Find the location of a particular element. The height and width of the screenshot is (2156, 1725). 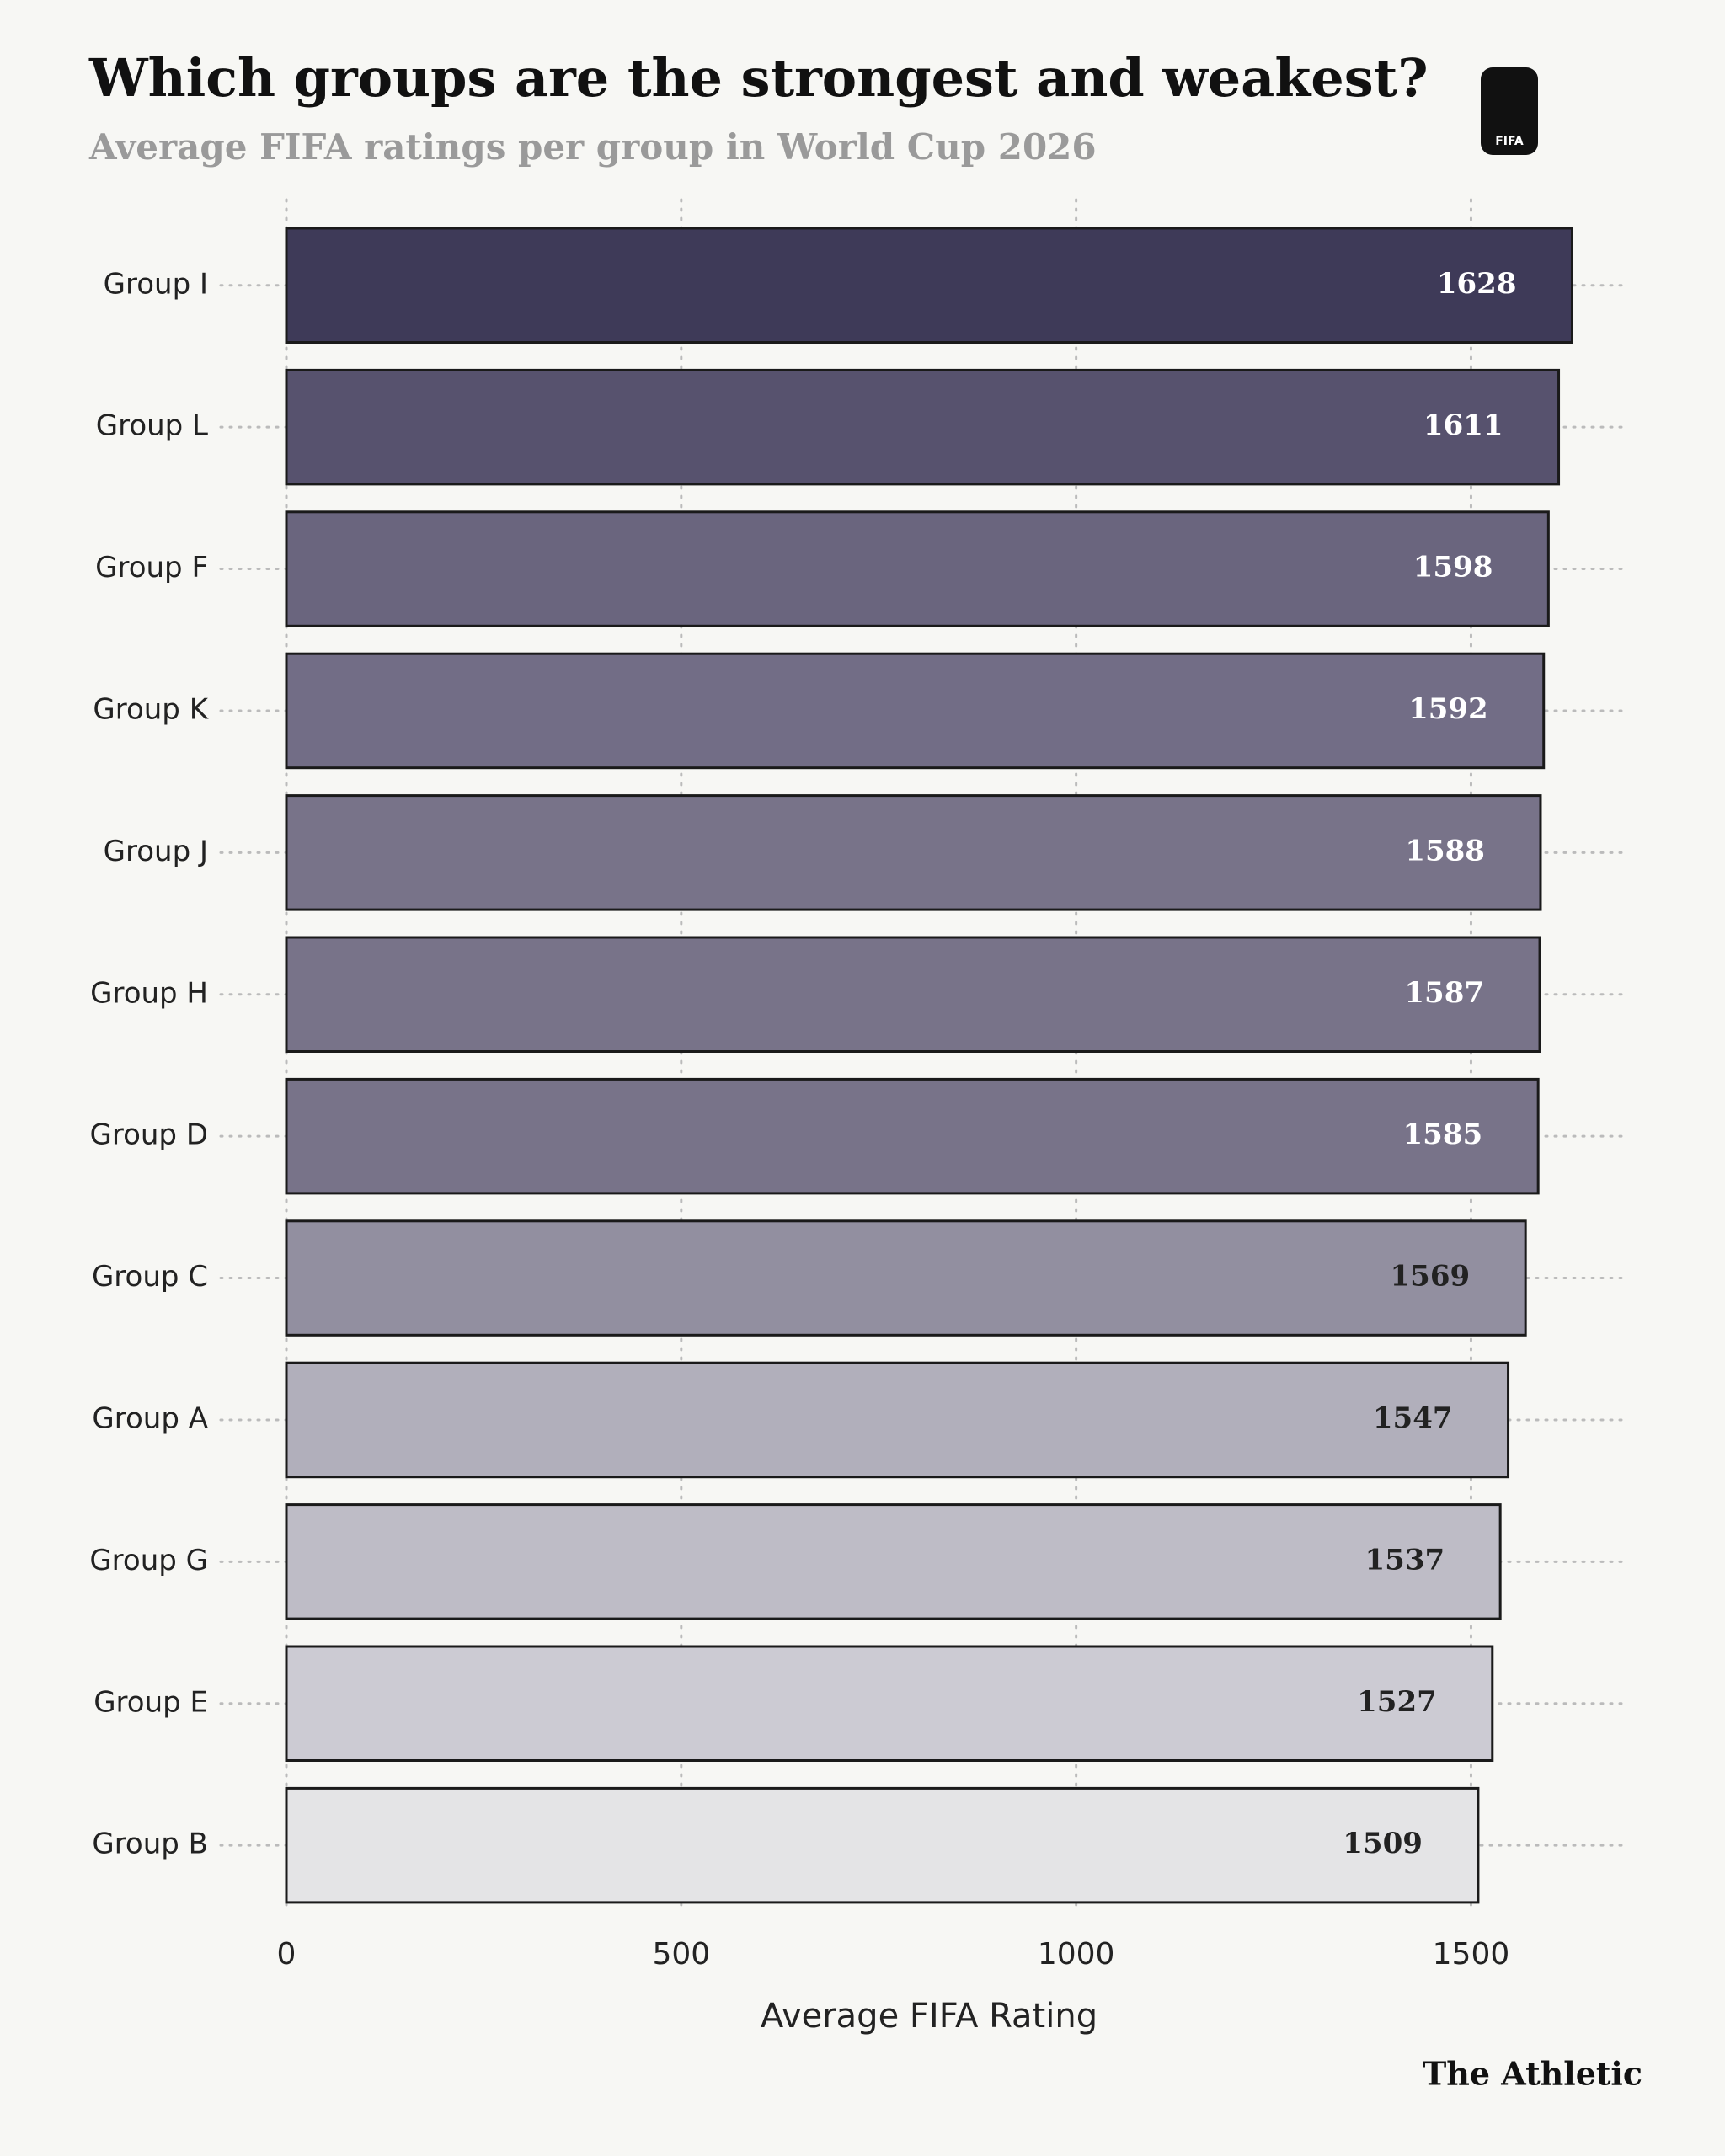

value-label: 1547 is located at coordinates (1413, 1418).